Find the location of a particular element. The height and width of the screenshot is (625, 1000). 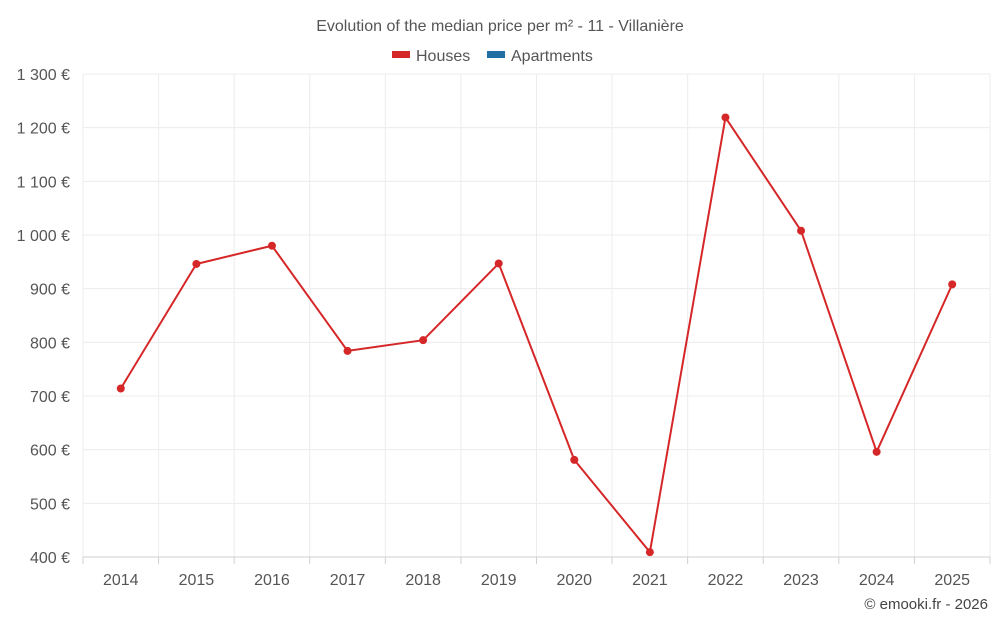

y-tick-label: 900 € is located at coordinates (50, 290).